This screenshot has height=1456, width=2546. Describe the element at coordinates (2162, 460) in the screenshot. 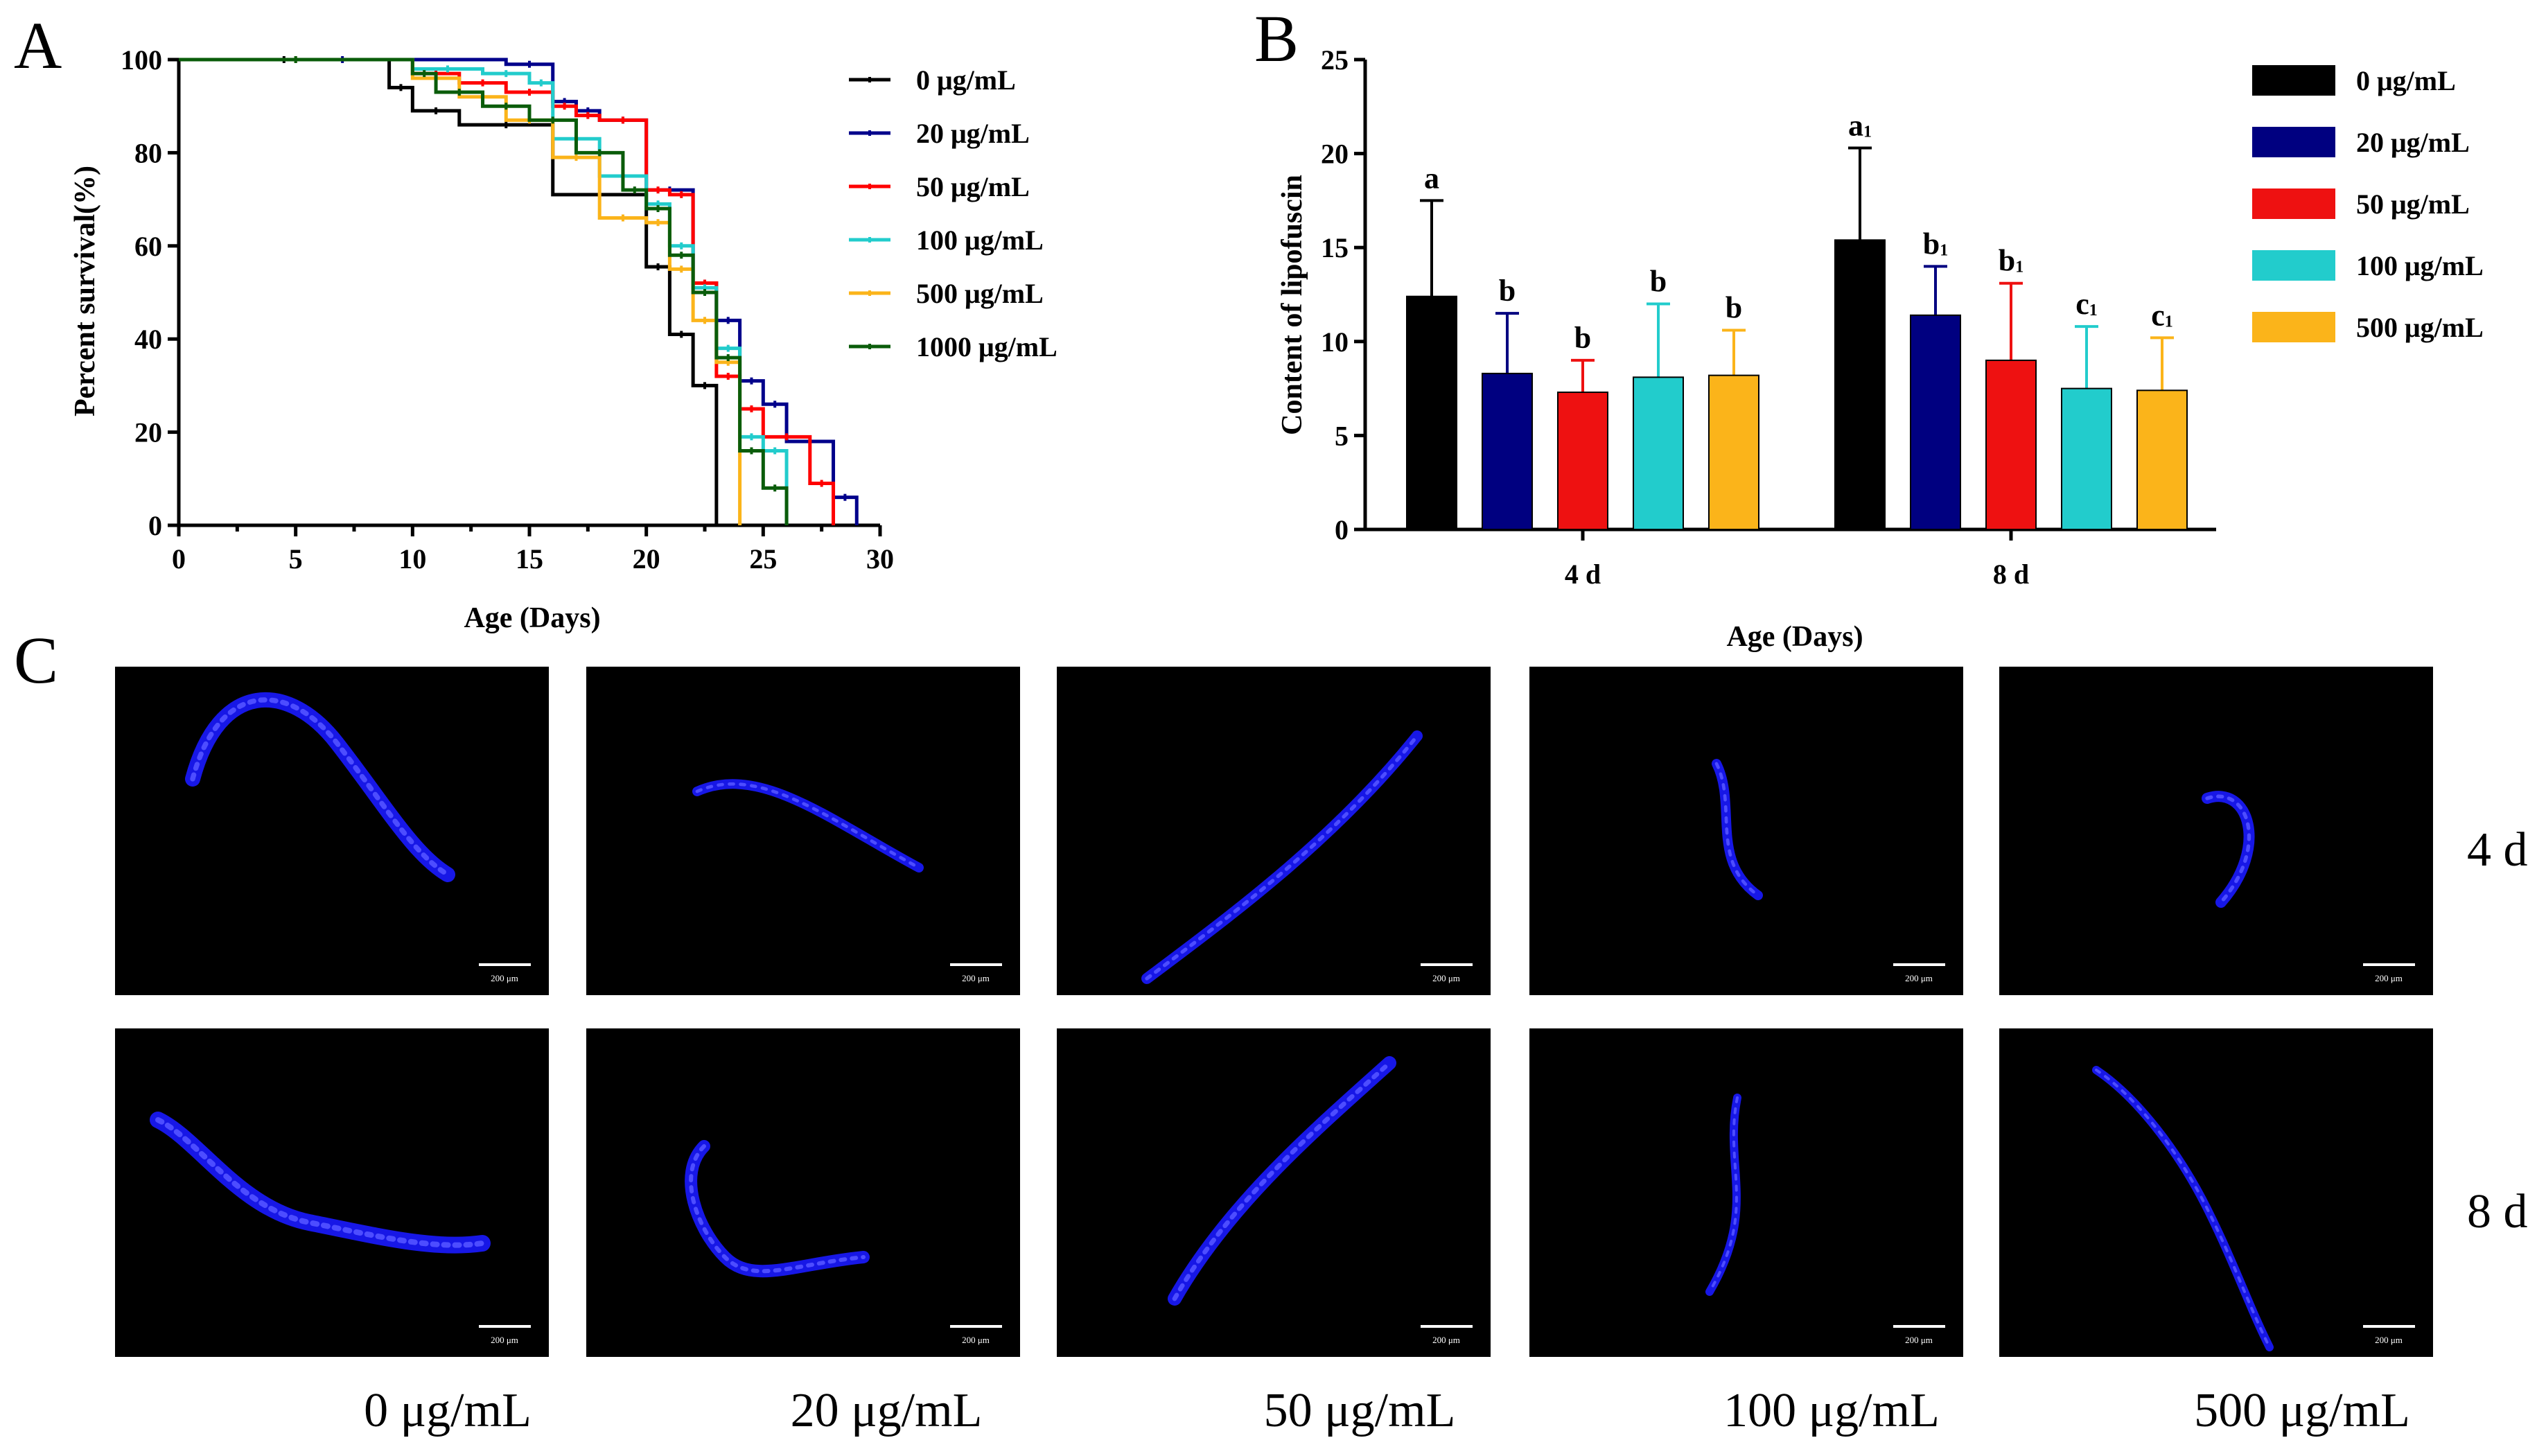

I see `lipofuscin-bar-500-ug-ml-8-d` at that location.